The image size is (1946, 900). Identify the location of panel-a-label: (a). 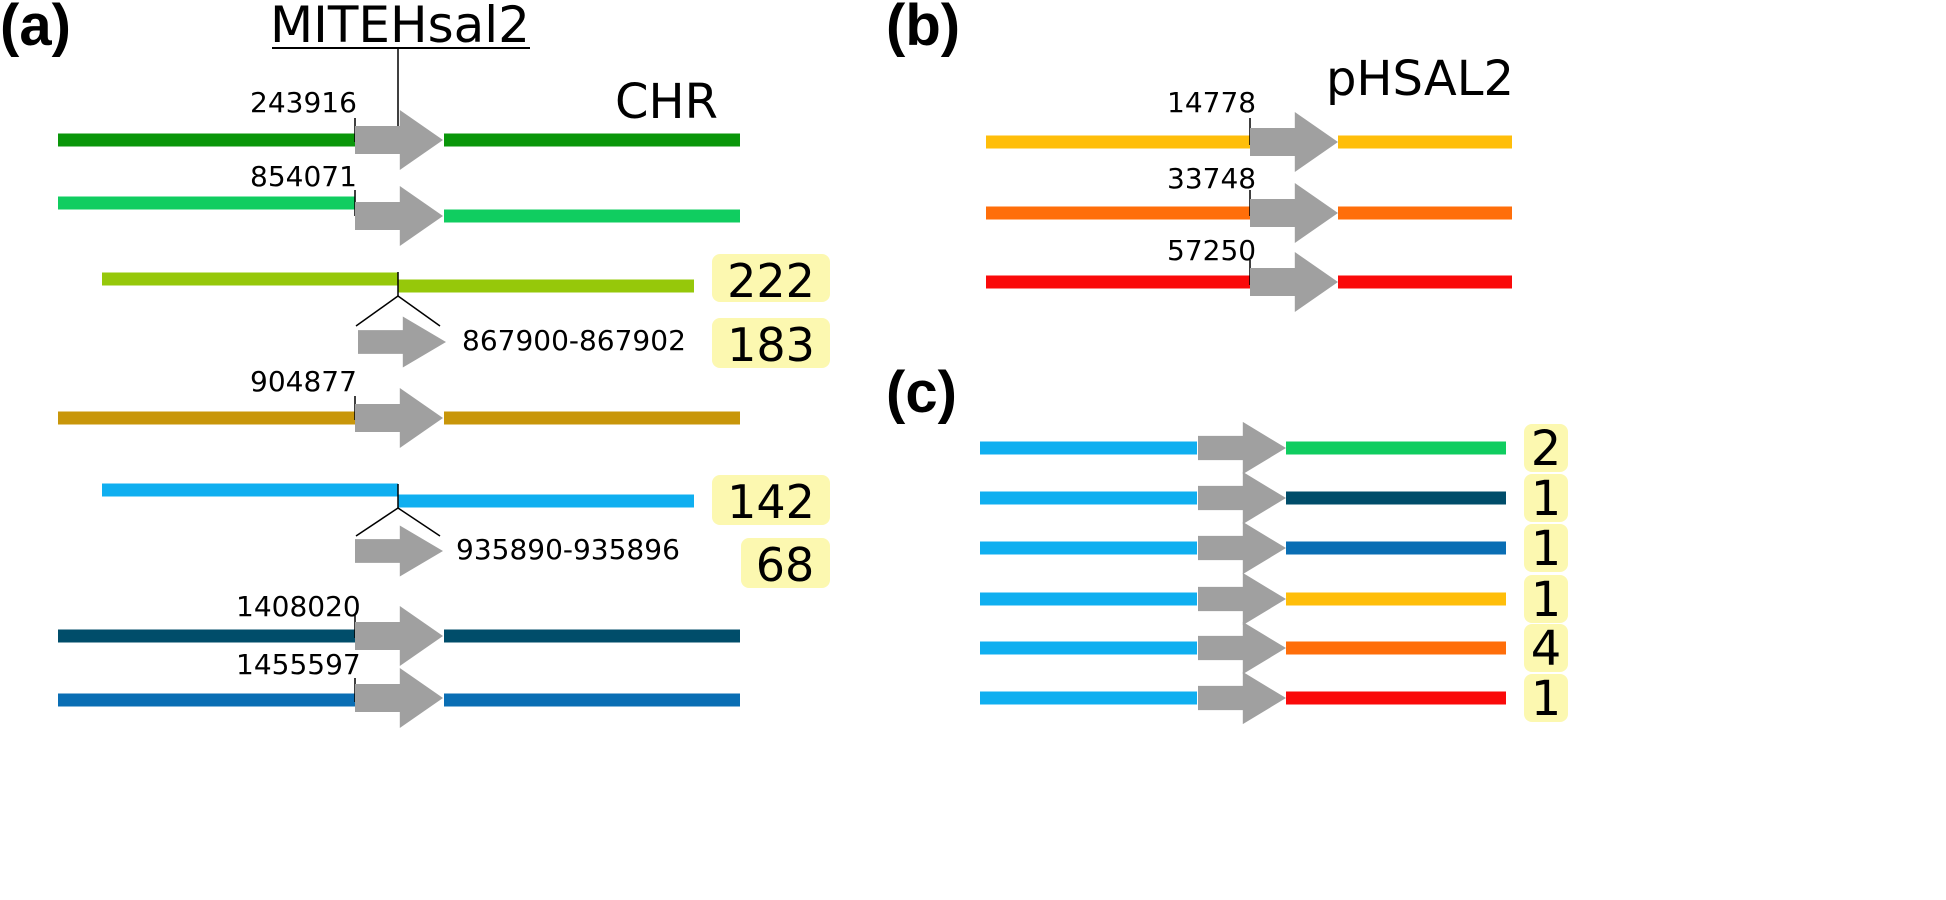
(35, 29).